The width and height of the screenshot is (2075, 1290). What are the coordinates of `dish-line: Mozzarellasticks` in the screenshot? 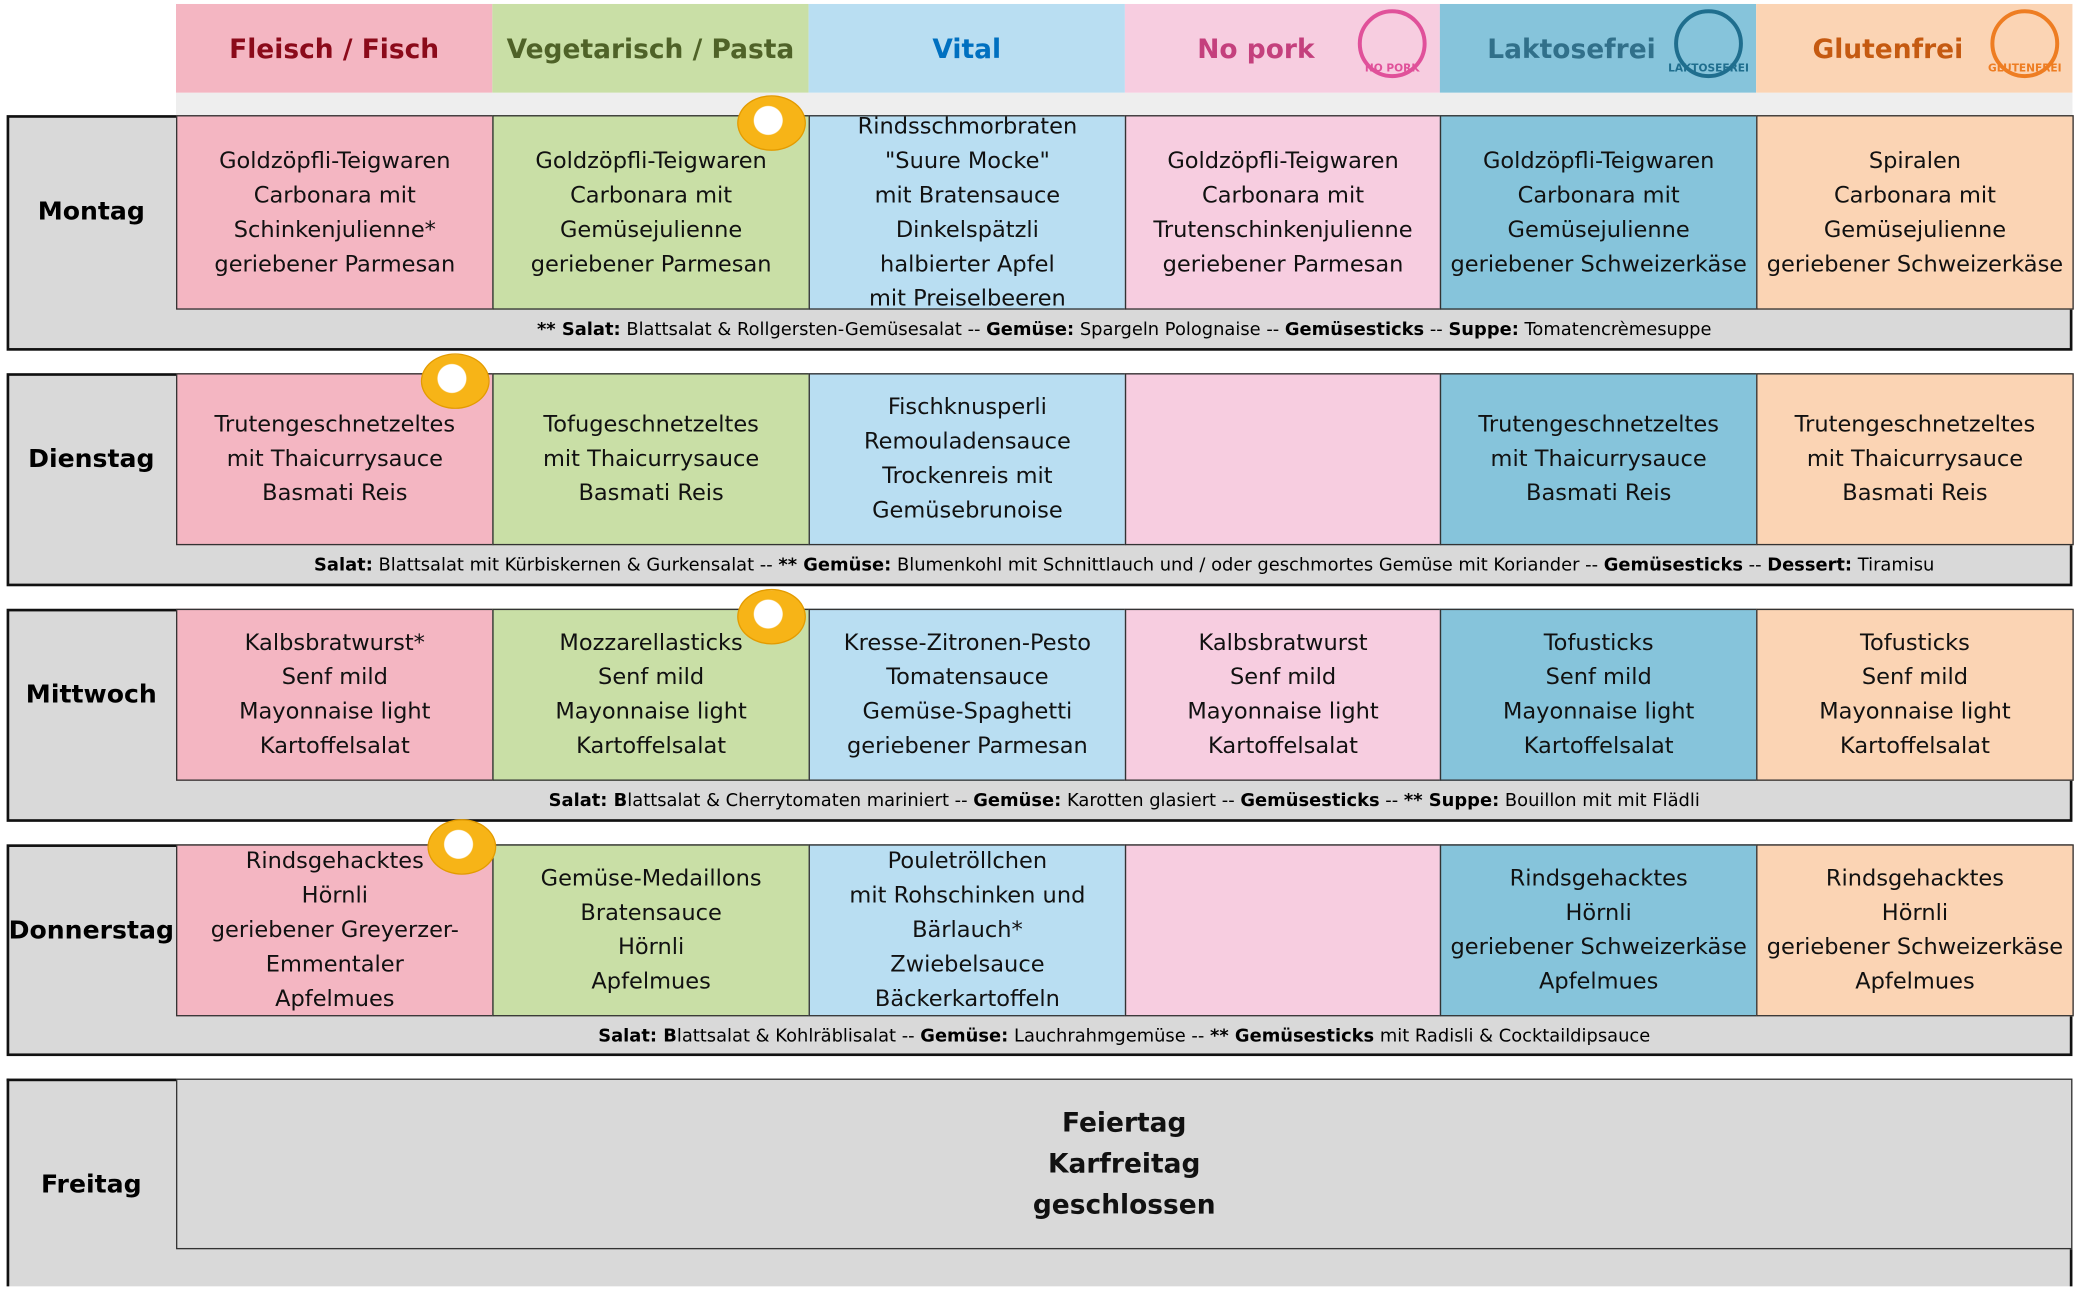 It's located at (651, 643).